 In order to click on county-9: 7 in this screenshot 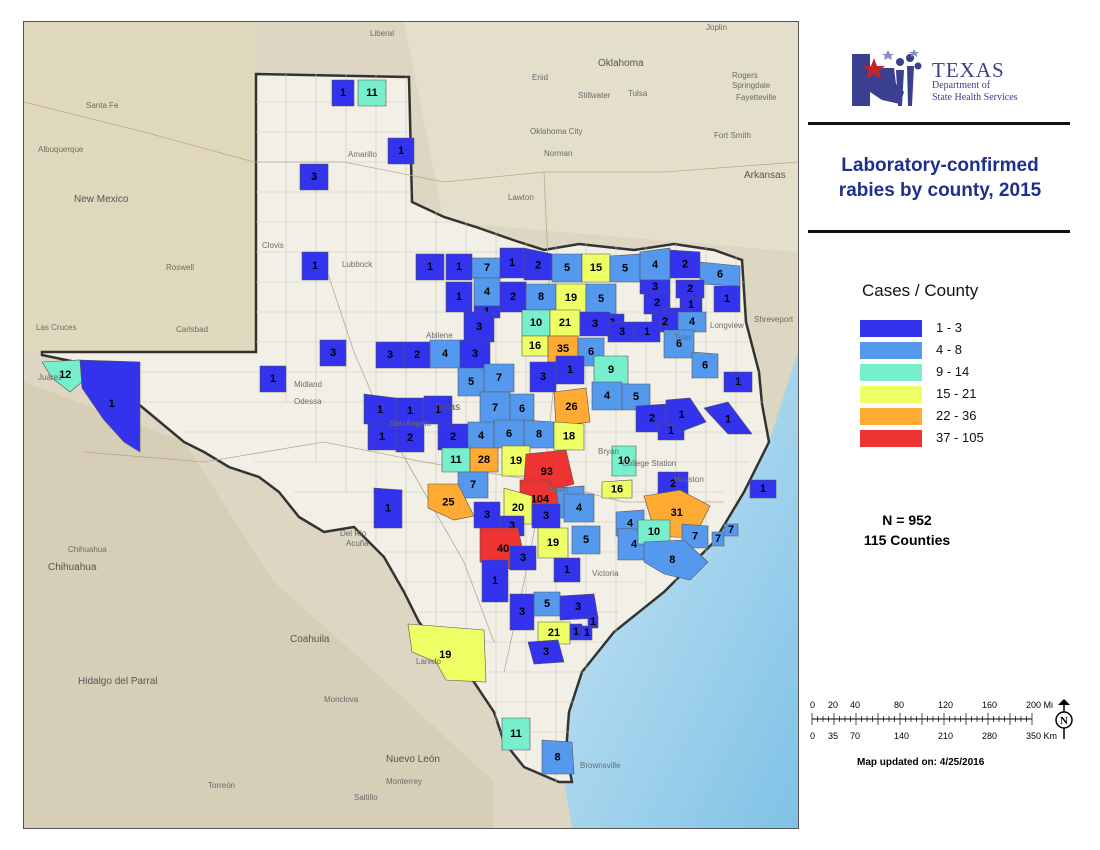, I will do `click(487, 268)`.